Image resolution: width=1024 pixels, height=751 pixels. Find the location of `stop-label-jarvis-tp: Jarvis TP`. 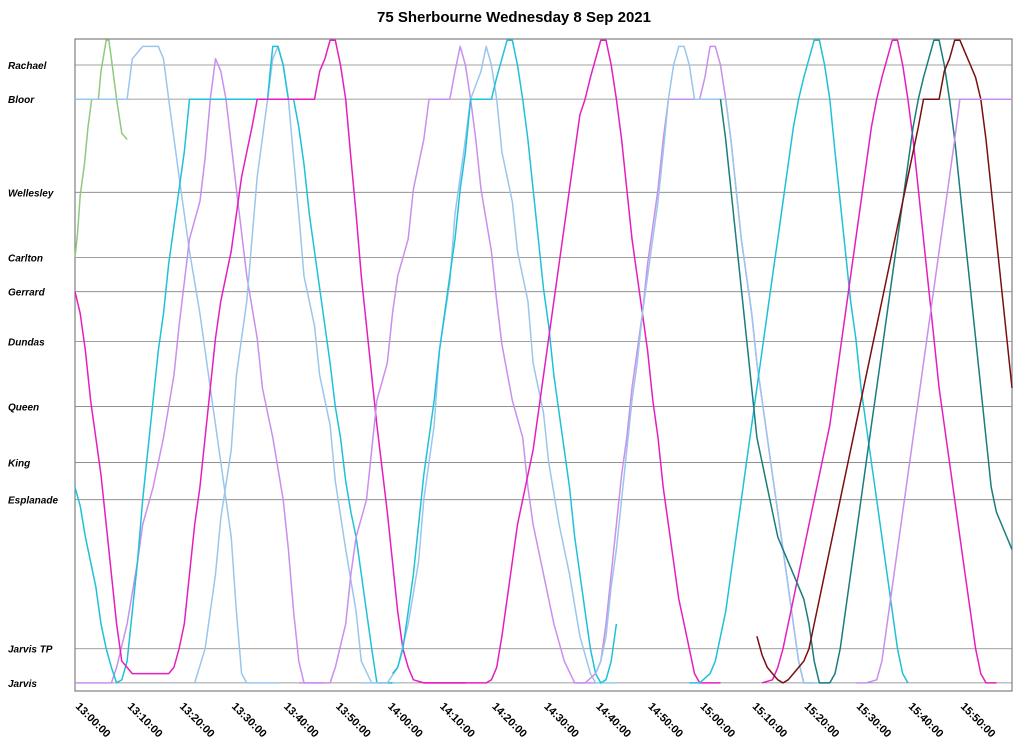

stop-label-jarvis-tp: Jarvis TP is located at coordinates (30, 650).